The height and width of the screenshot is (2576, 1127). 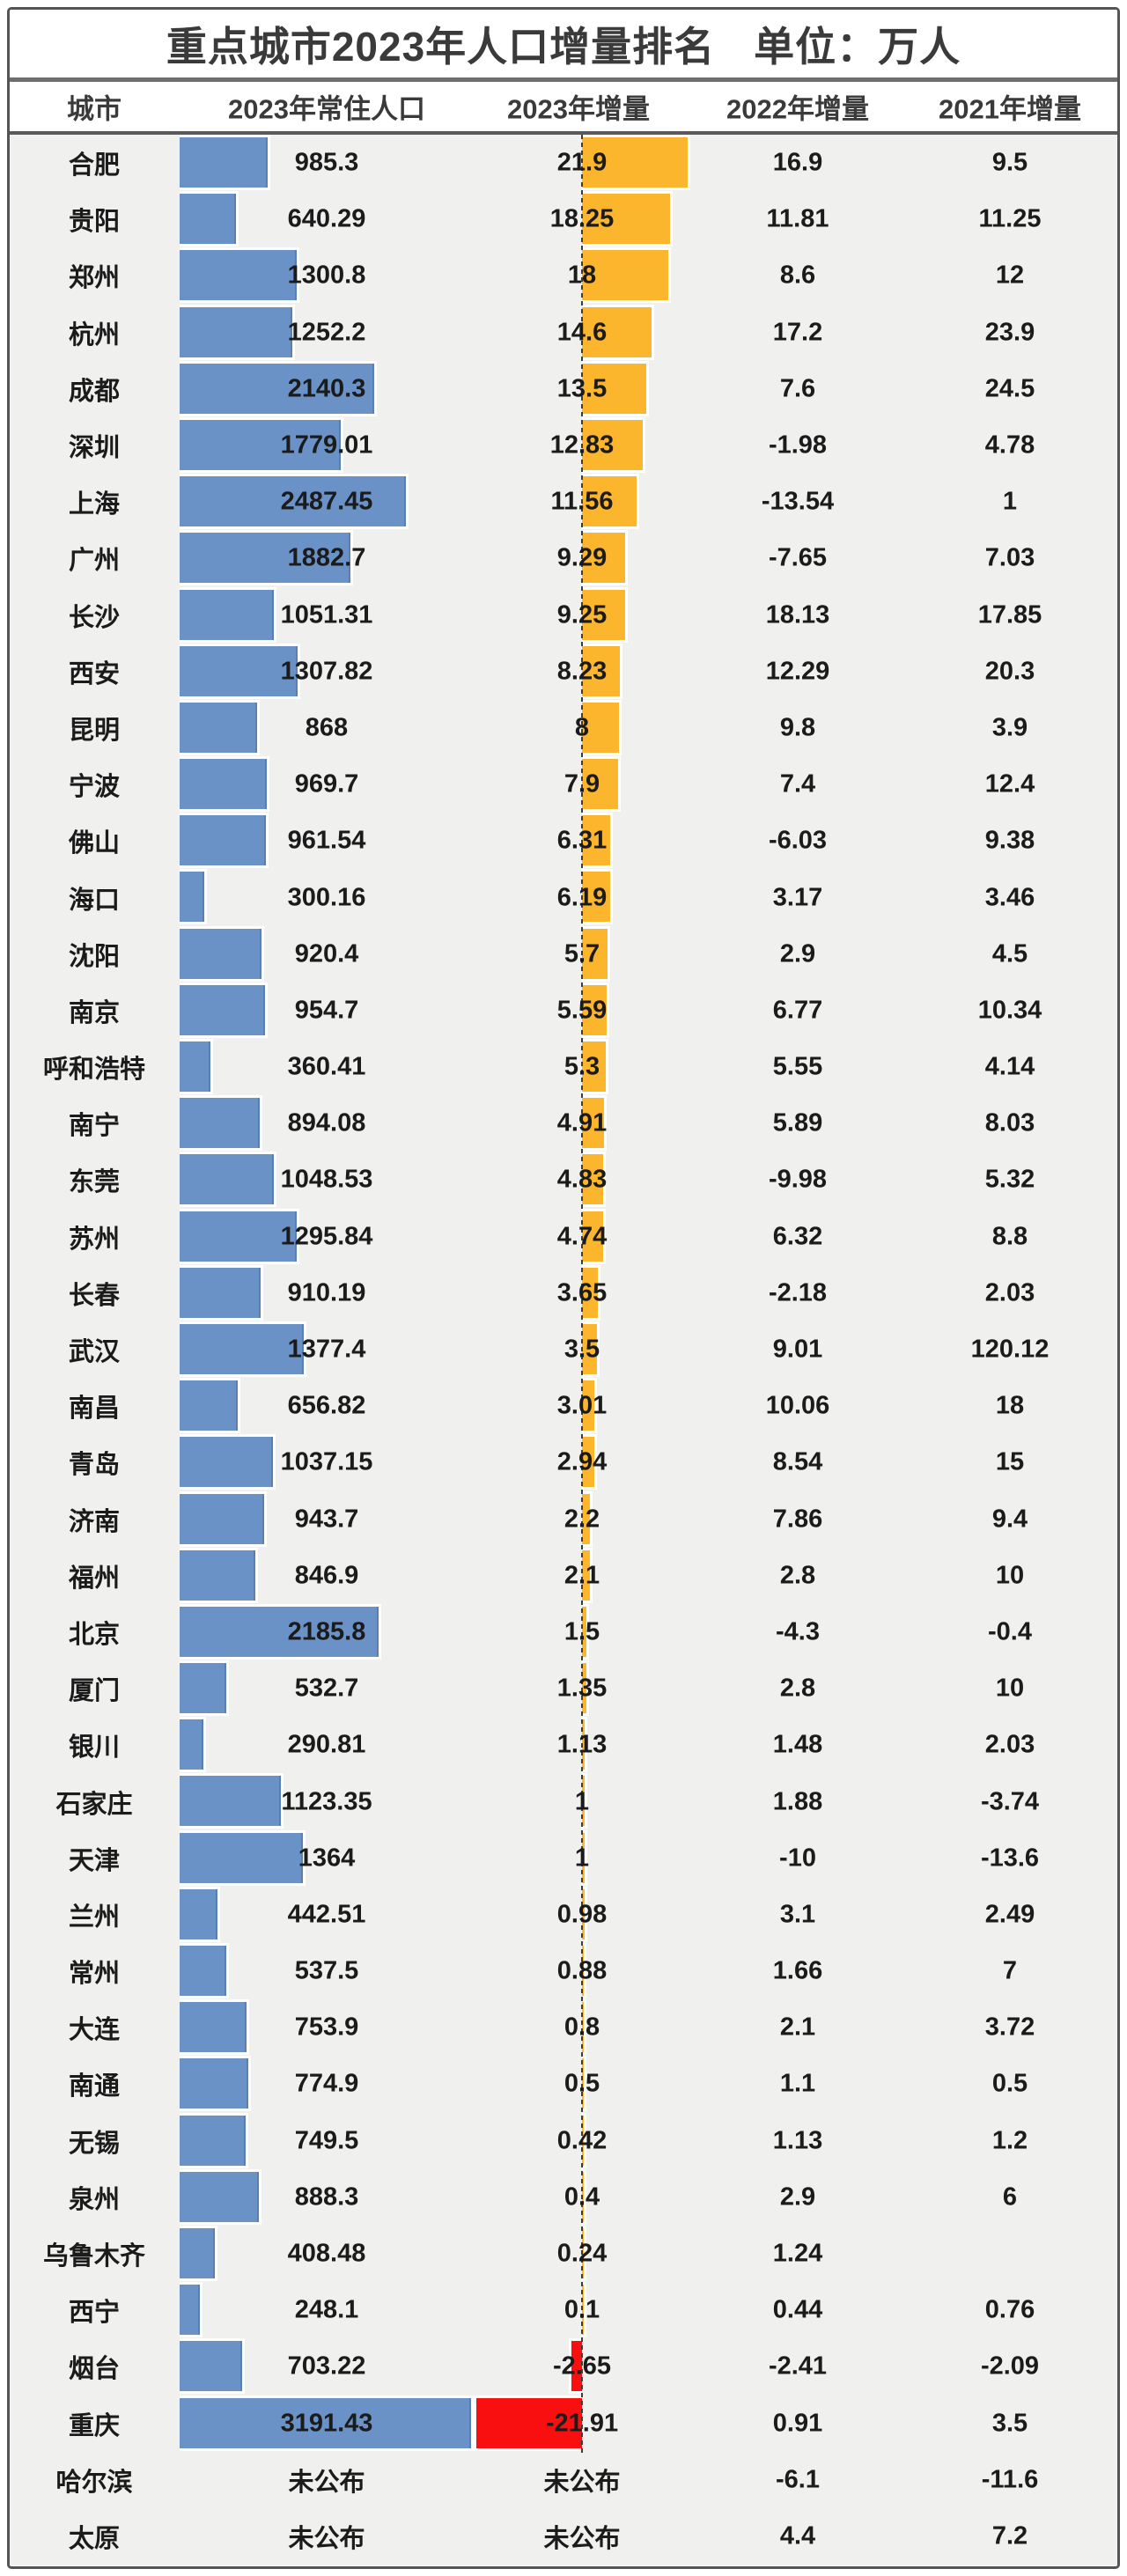 I want to click on increase-2022-value: -2.41, so click(x=798, y=2366).